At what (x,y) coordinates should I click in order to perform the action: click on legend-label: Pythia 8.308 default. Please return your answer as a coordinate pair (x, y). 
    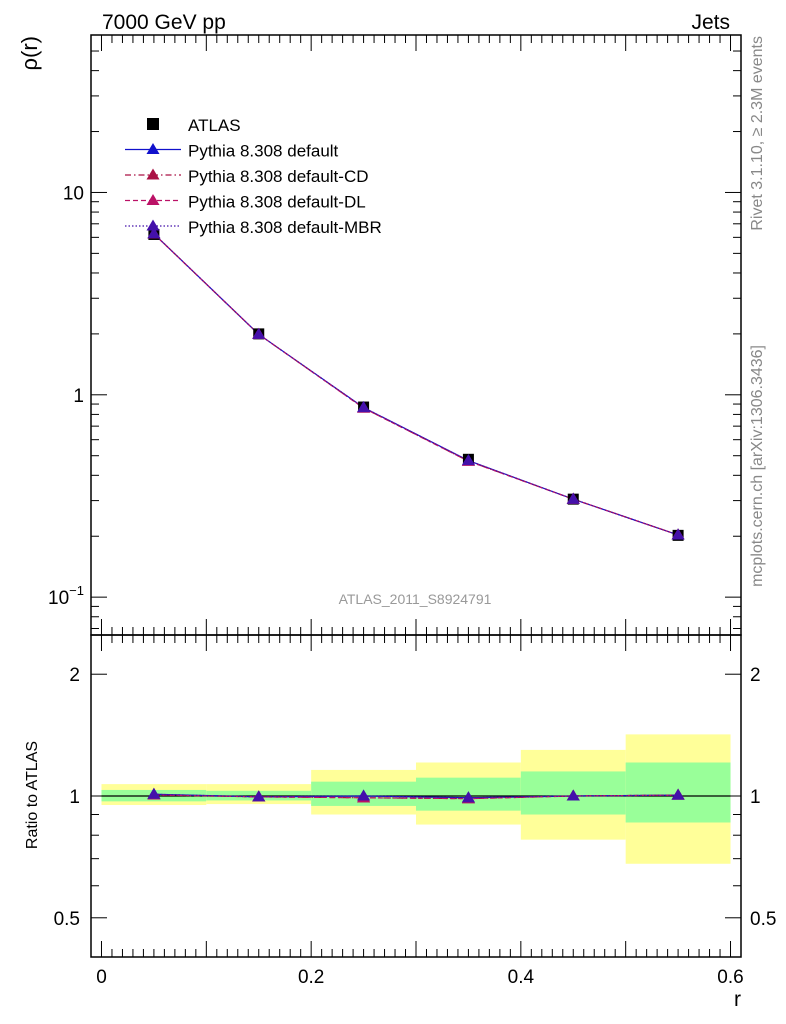
    Looking at the image, I should click on (263, 151).